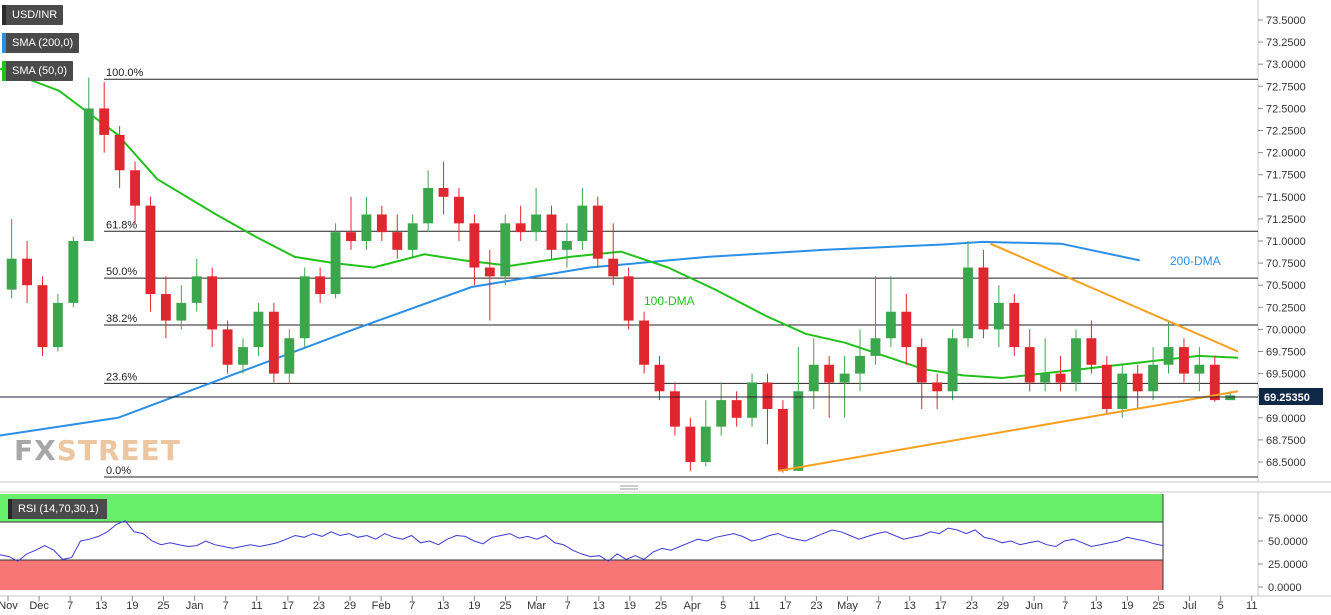 The width and height of the screenshot is (1331, 615). I want to click on rsi-tick-label: 75.0000, so click(1288, 519).